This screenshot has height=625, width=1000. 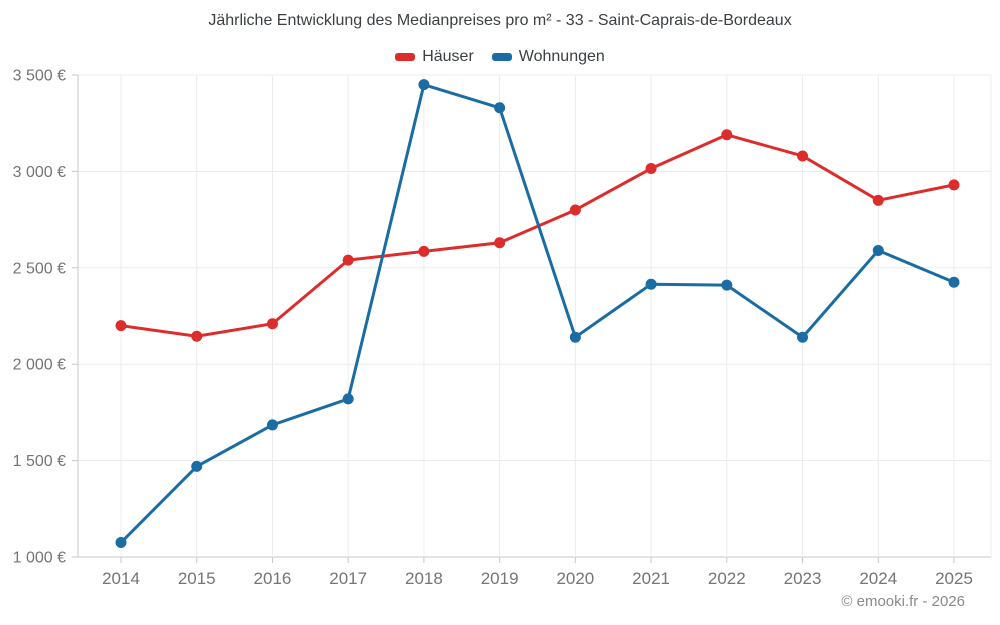 I want to click on legend-label-hauser: Häuser, so click(x=448, y=56).